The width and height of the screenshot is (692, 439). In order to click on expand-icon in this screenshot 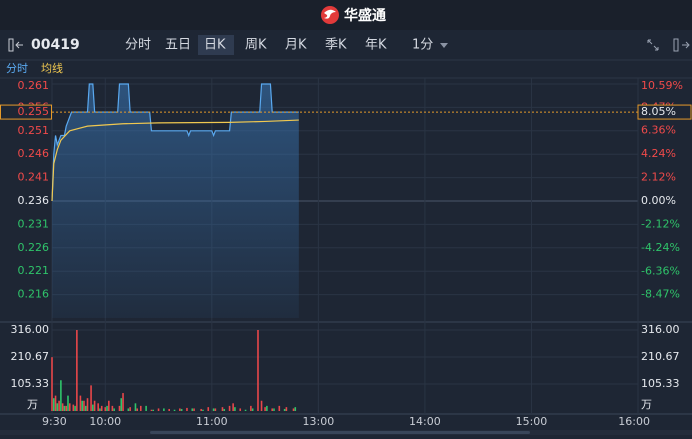, I will do `click(668, 45)`.